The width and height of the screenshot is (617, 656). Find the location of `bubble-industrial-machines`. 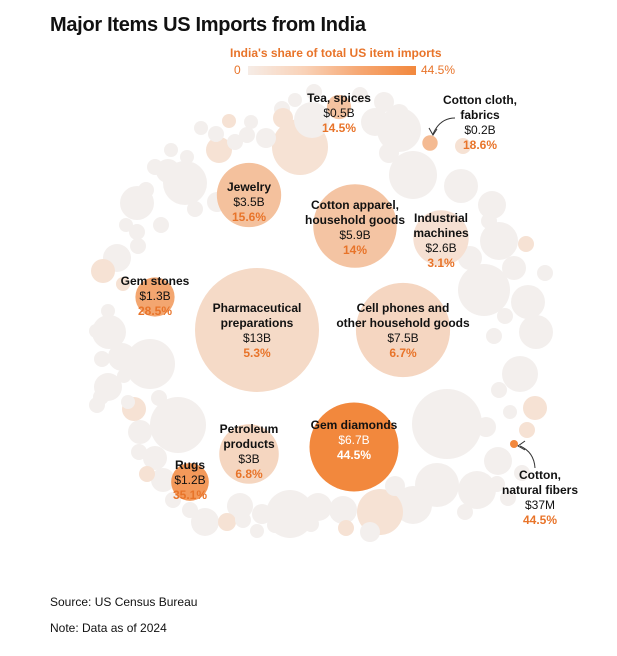

bubble-industrial-machines is located at coordinates (441, 238).